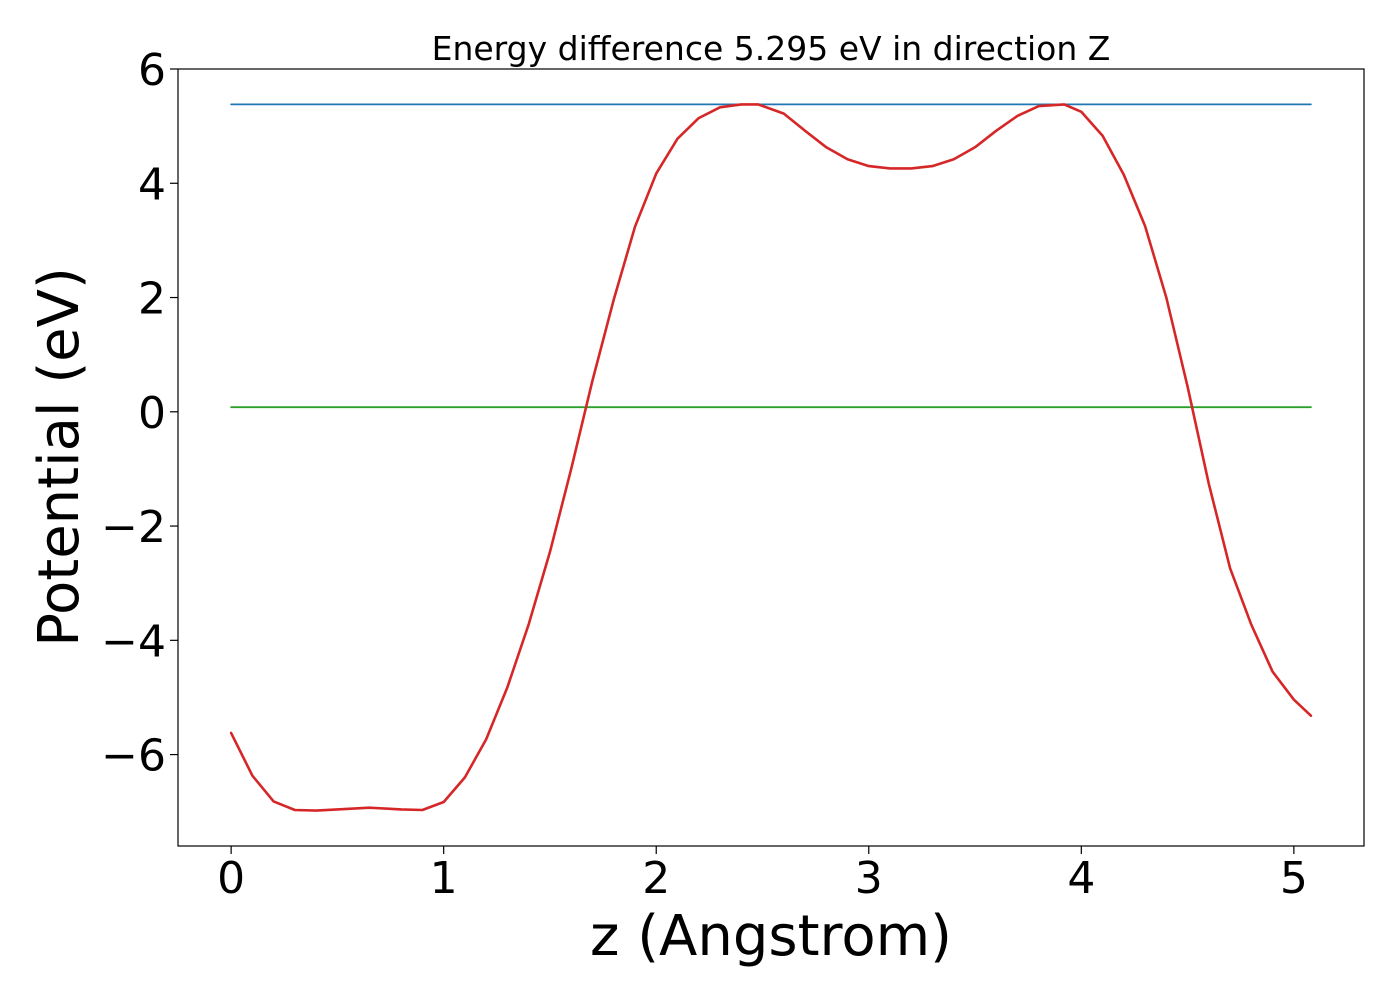  I want to click on y-axis: −6 −4 −2 0 2 4 6, so click(139, 413).